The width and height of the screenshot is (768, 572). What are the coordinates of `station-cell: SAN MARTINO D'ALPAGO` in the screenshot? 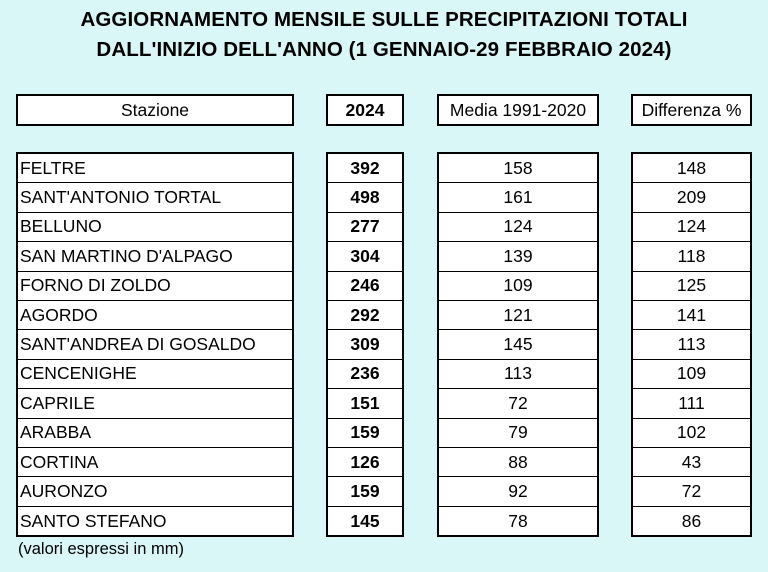 It's located at (155, 257).